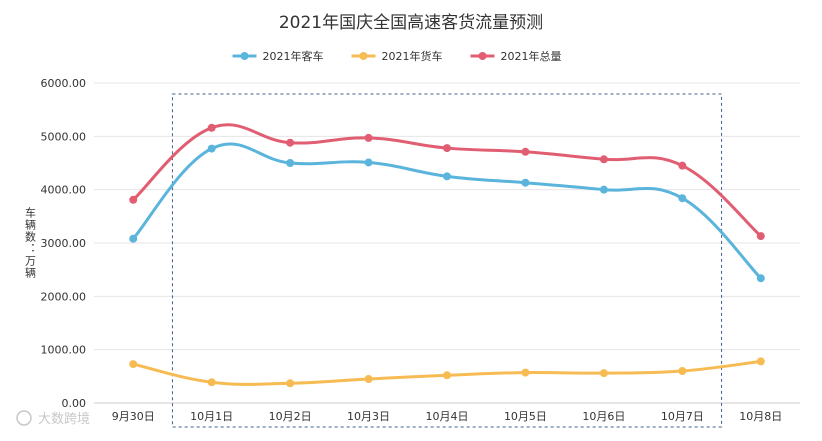 This screenshot has height=441, width=822. I want to click on x-tick-label: 10月1日, so click(211, 416).